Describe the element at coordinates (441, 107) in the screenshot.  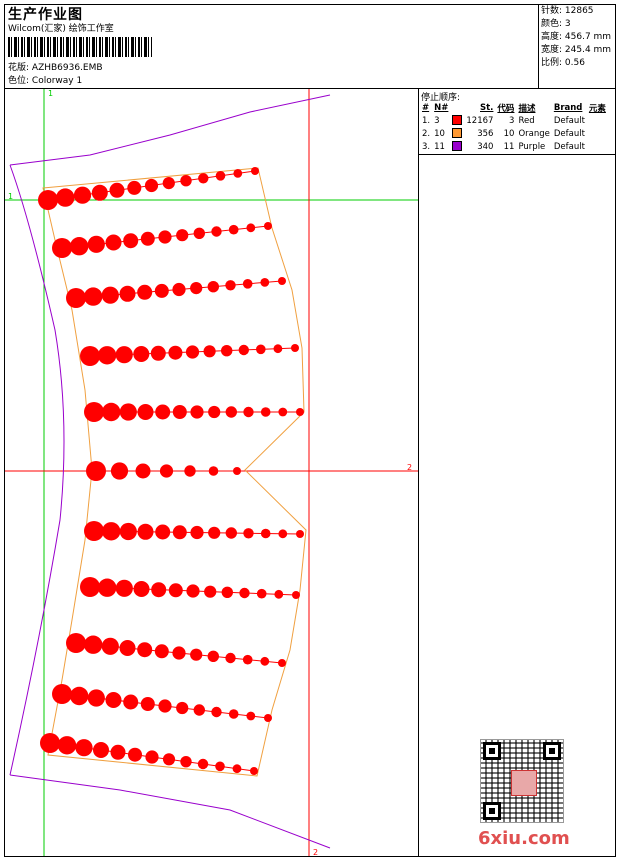
I see `col-needle: N#` at that location.